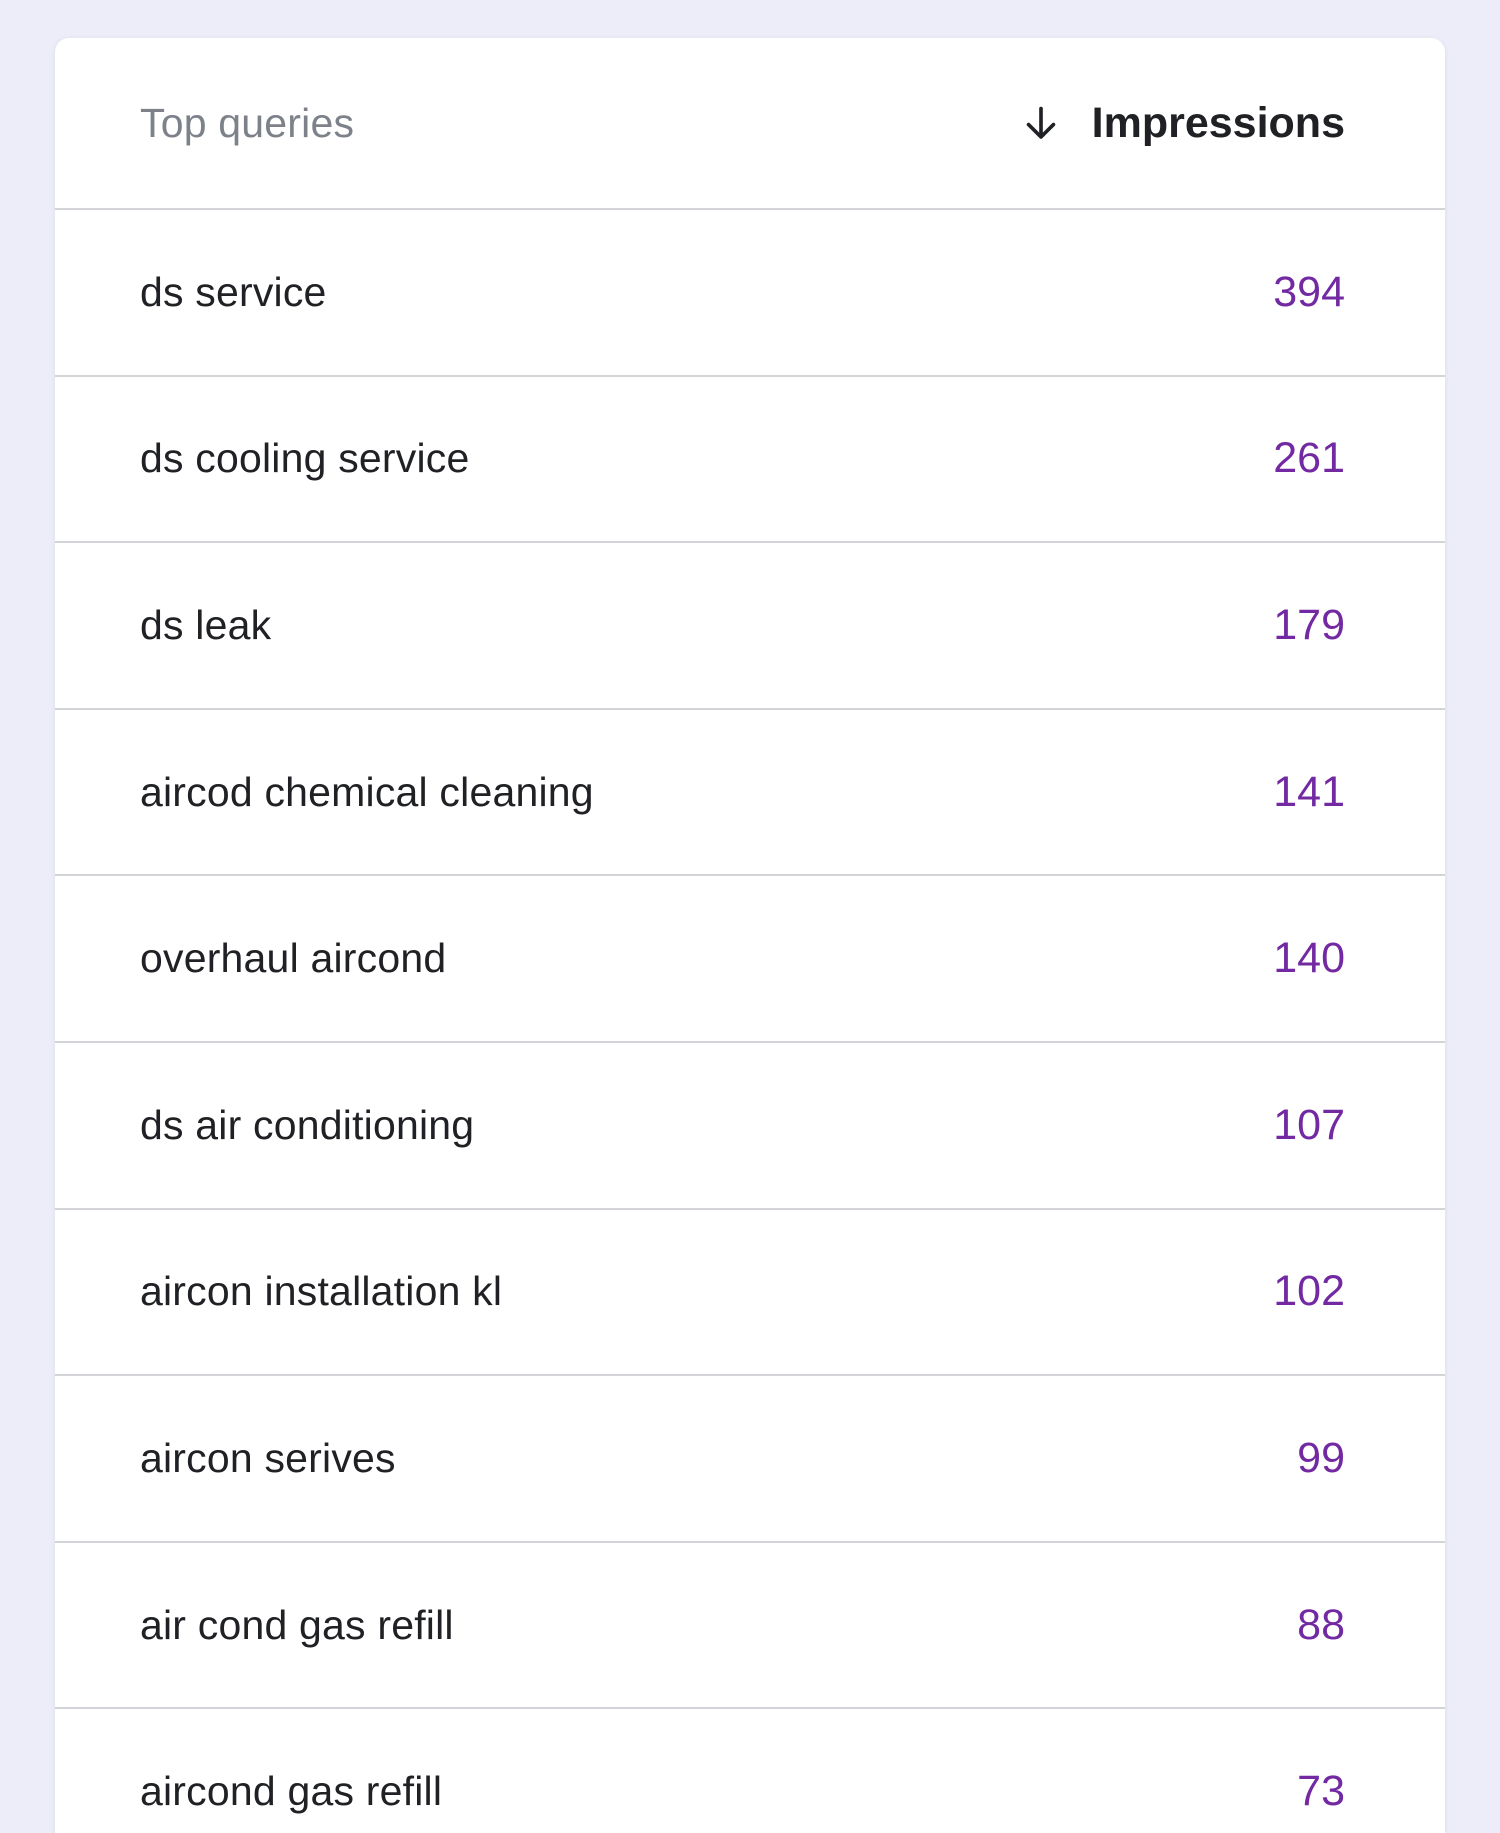  Describe the element at coordinates (1321, 1791) in the screenshot. I see `impressions-cell: 73` at that location.